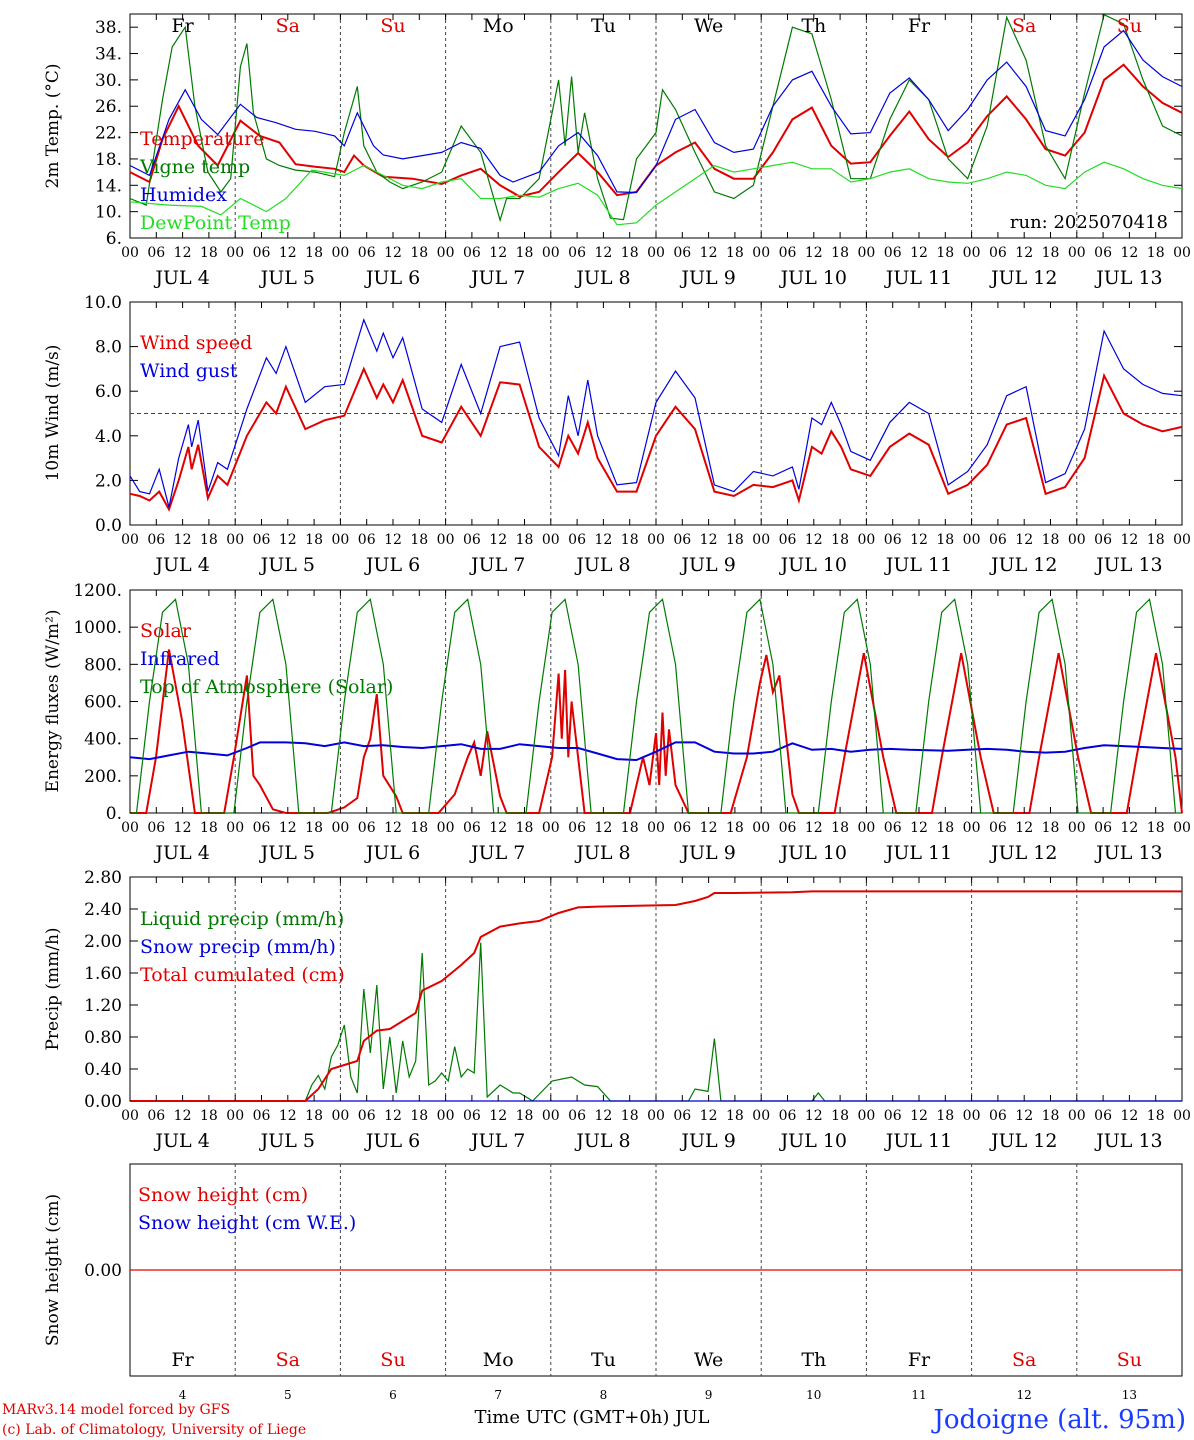 This screenshot has height=1440, width=1194. What do you see at coordinates (1058, 1420) in the screenshot?
I see `location-label: Jodoigne (alt. 95m)` at bounding box center [1058, 1420].